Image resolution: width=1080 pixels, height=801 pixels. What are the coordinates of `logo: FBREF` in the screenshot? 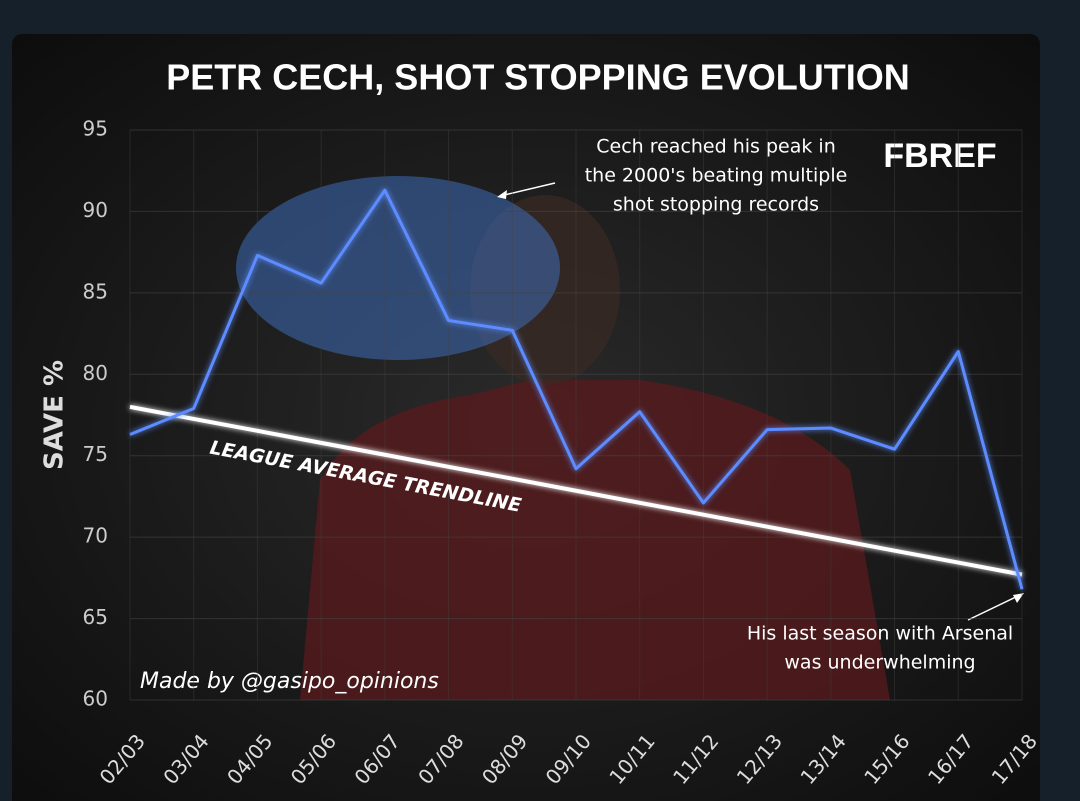 It's located at (939, 156).